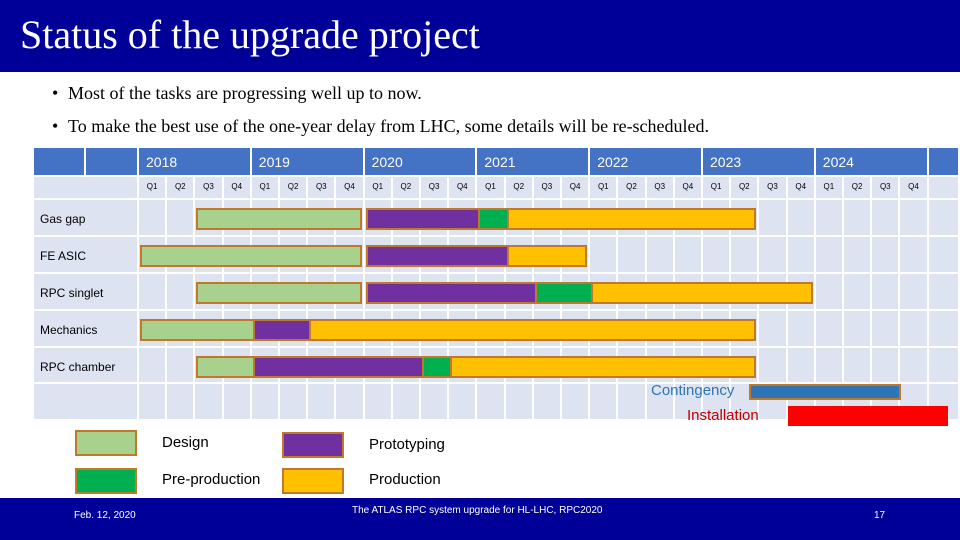  What do you see at coordinates (274, 162) in the screenshot?
I see `year-label: 2019` at bounding box center [274, 162].